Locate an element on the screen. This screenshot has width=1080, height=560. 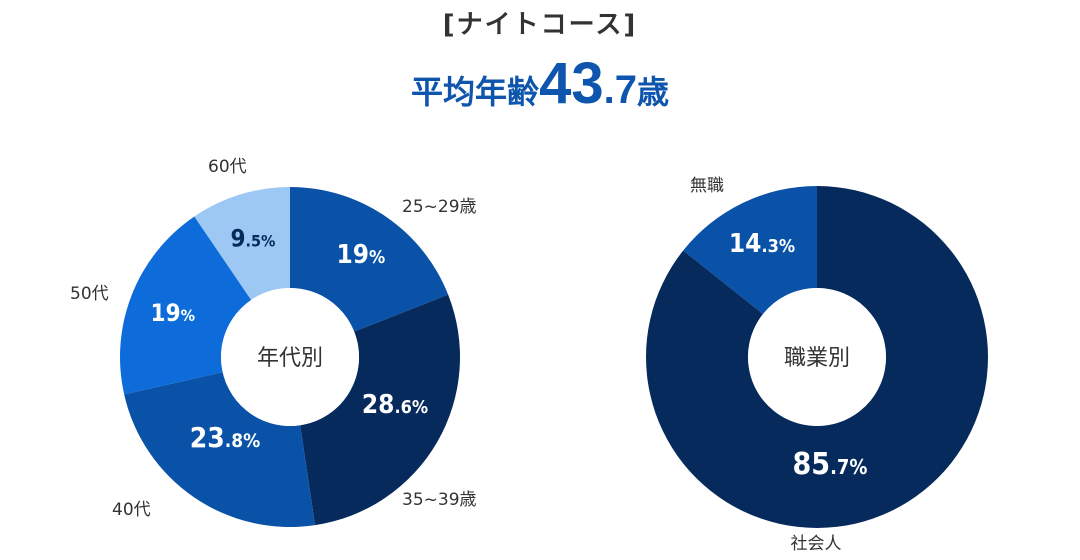
slice-50代 is located at coordinates (185, 305).